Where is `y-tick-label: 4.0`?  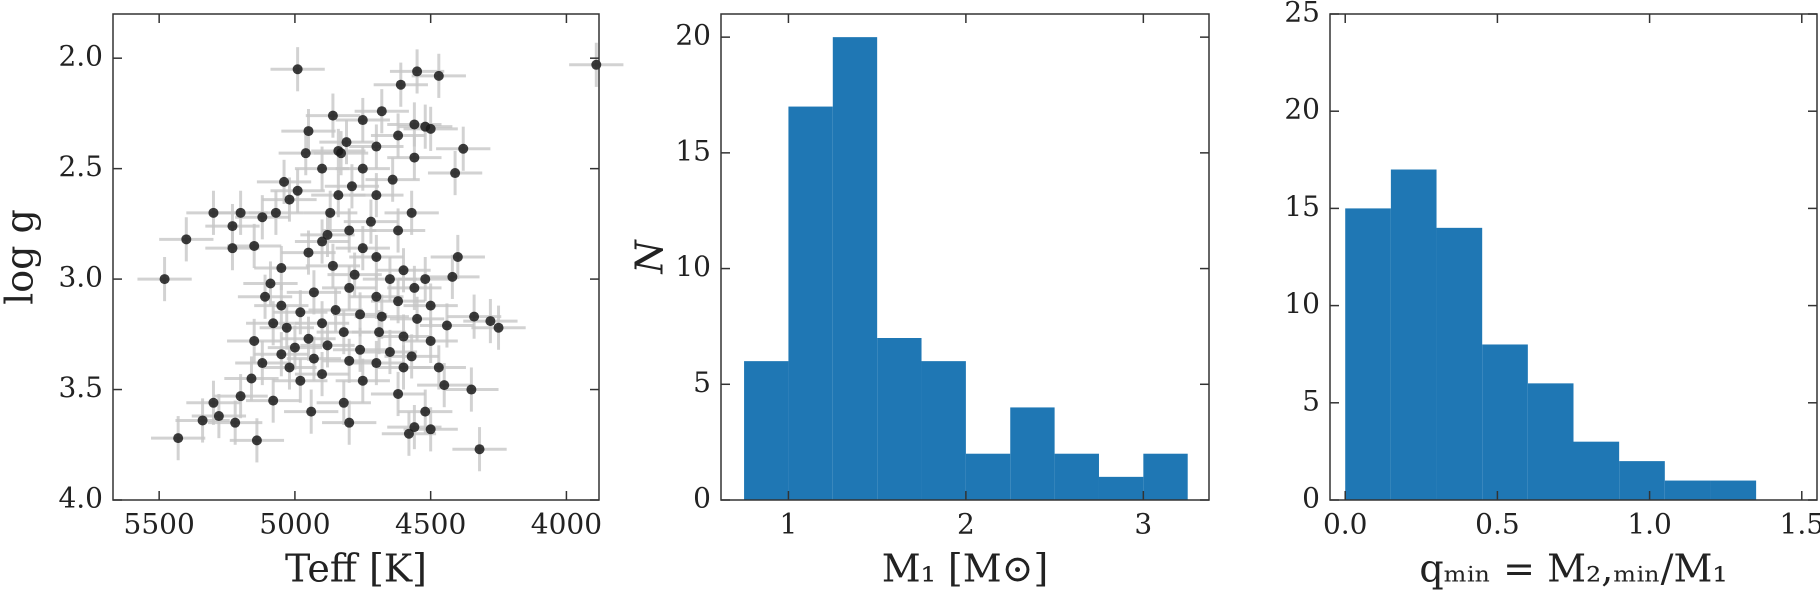
y-tick-label: 4.0 is located at coordinates (80, 498).